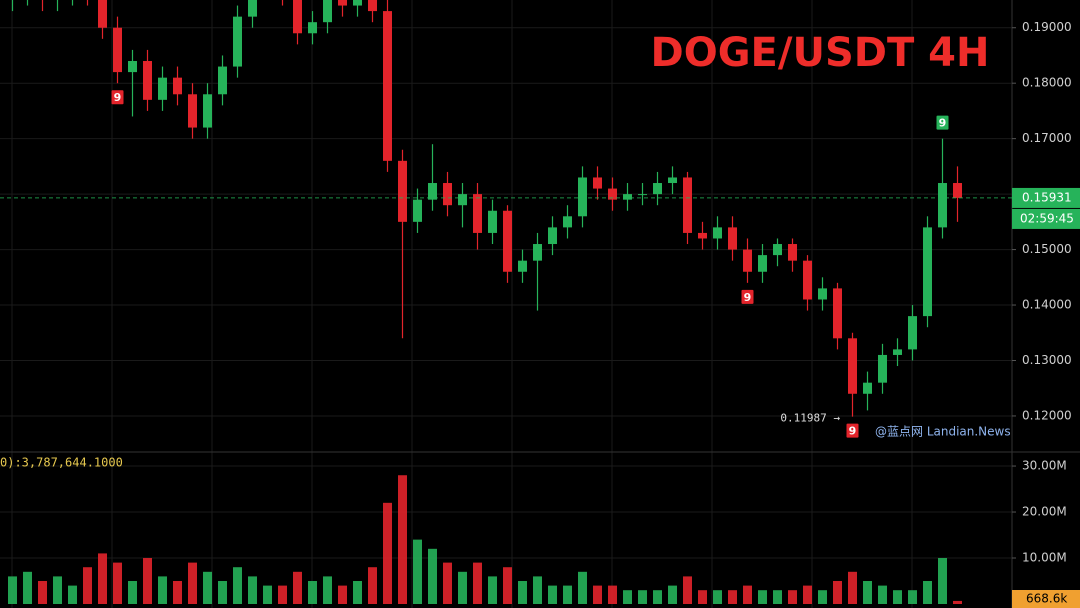 The width and height of the screenshot is (1080, 608). What do you see at coordinates (820, 53) in the screenshot?
I see `chart-title: DOGE/USDT 4H` at bounding box center [820, 53].